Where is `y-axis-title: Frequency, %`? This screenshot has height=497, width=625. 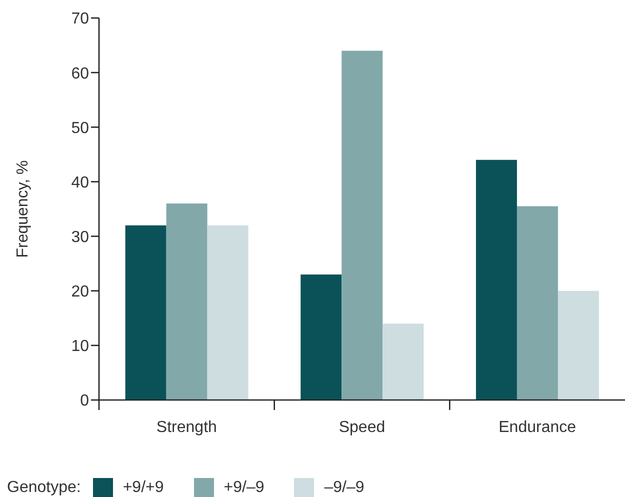 y-axis-title: Frequency, % is located at coordinates (23, 209).